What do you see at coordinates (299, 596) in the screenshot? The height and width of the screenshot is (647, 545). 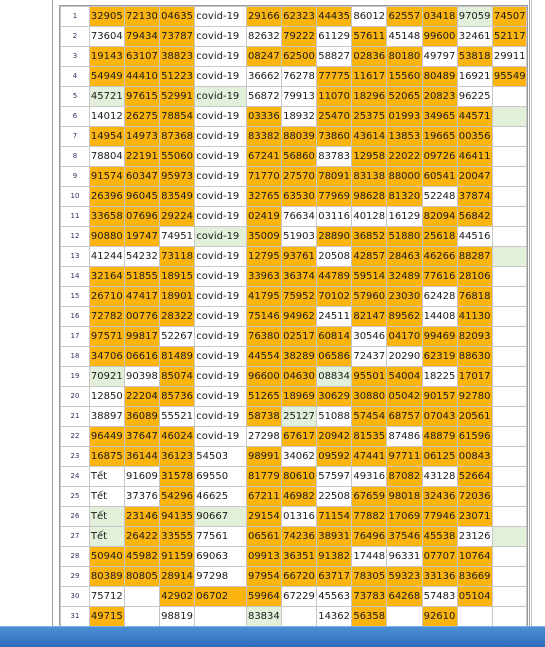 I see `table-cell: 67229` at bounding box center [299, 596].